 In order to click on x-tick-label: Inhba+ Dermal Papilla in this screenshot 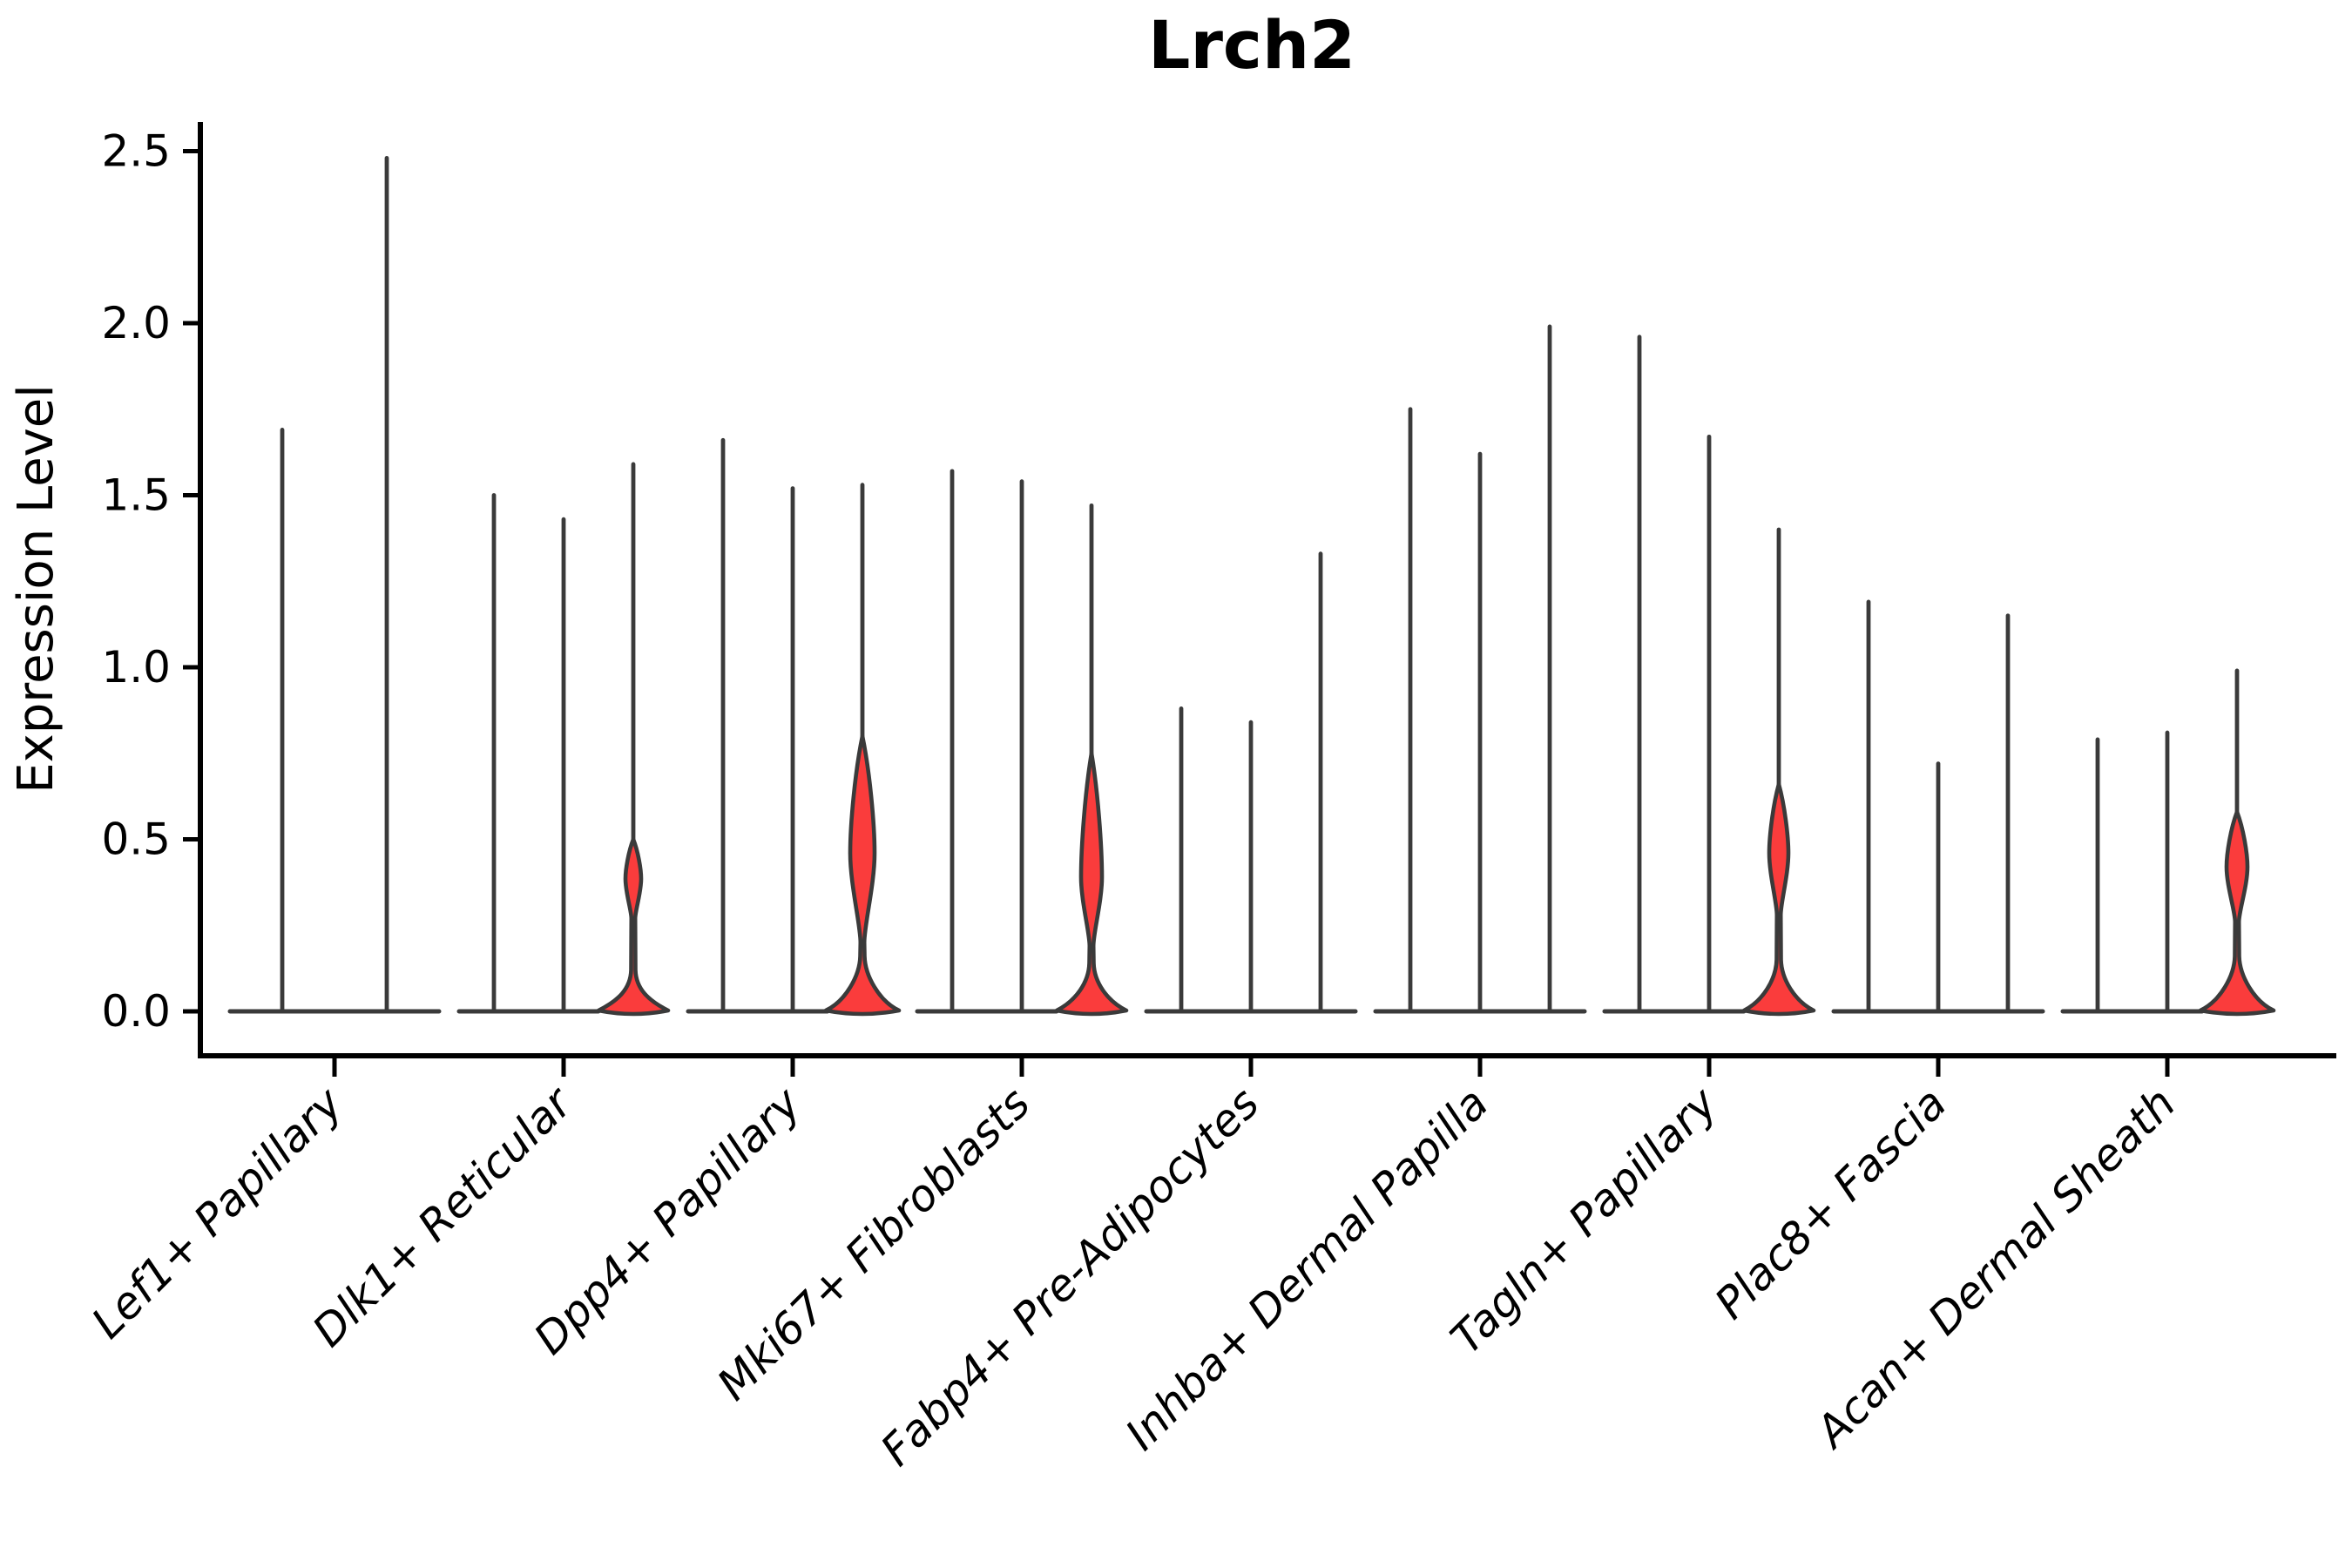, I will do `click(1306, 1268)`.